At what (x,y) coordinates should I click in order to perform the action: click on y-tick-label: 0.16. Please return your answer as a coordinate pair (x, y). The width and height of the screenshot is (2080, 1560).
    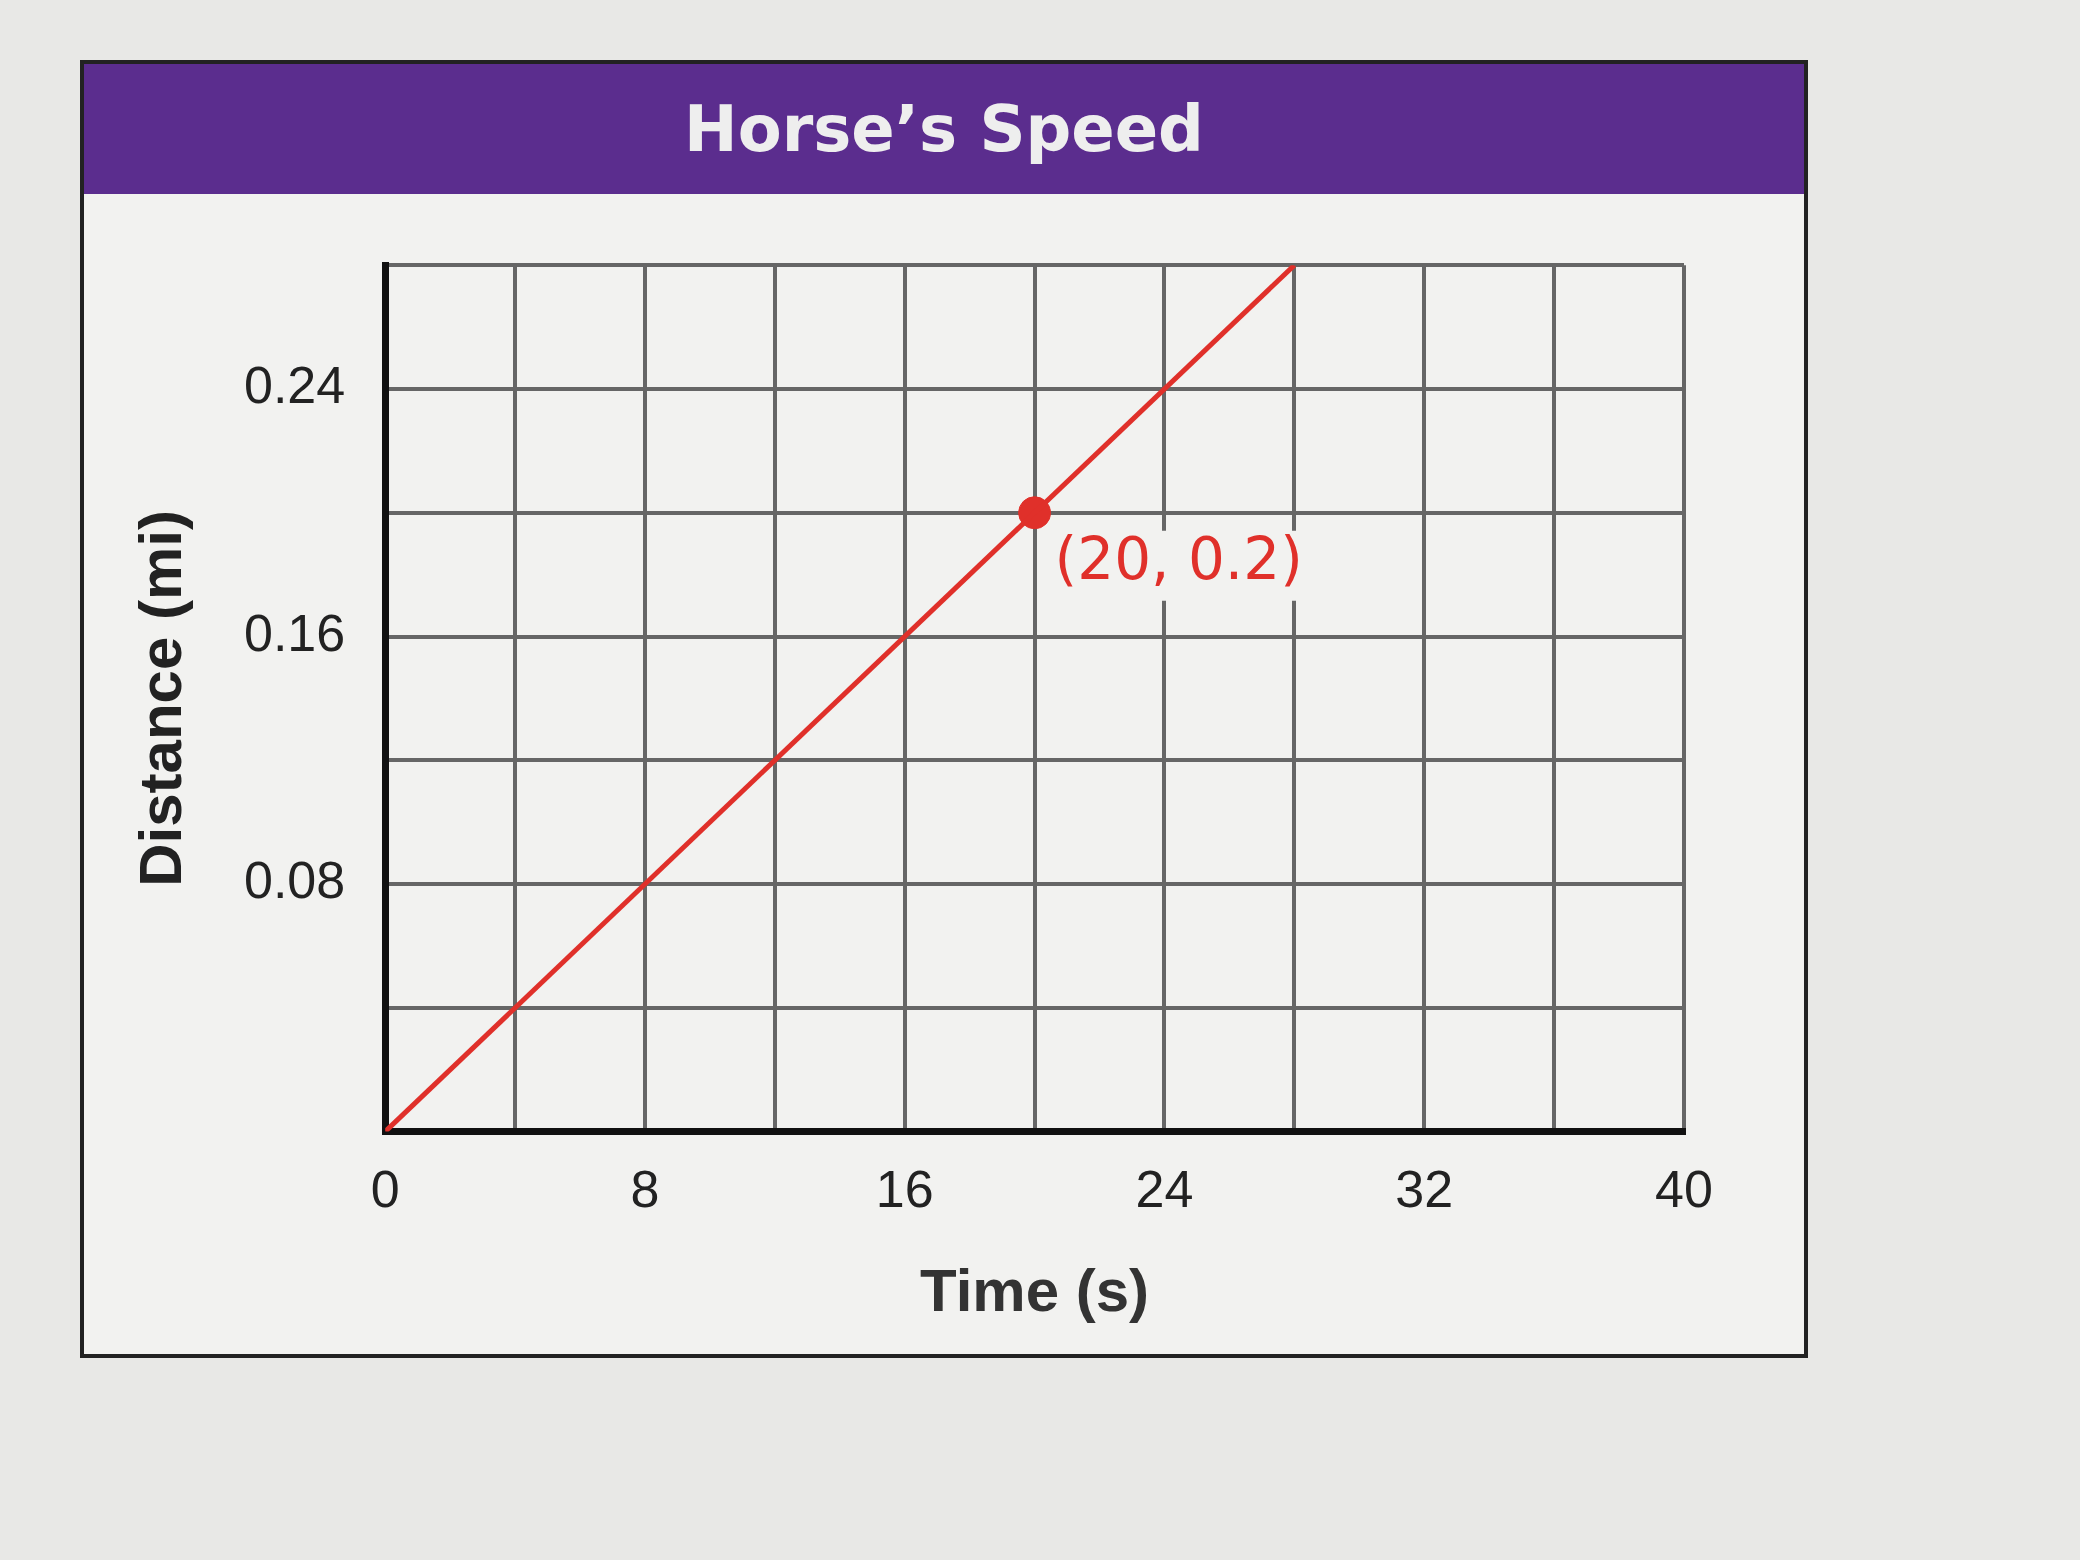
    Looking at the image, I should click on (294, 632).